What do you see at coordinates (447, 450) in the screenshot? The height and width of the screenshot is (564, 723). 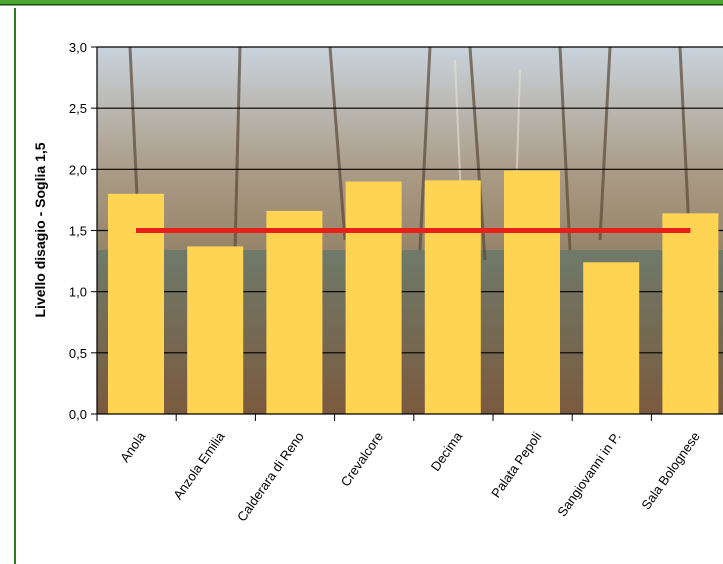 I see `x-category-label: Decima` at bounding box center [447, 450].